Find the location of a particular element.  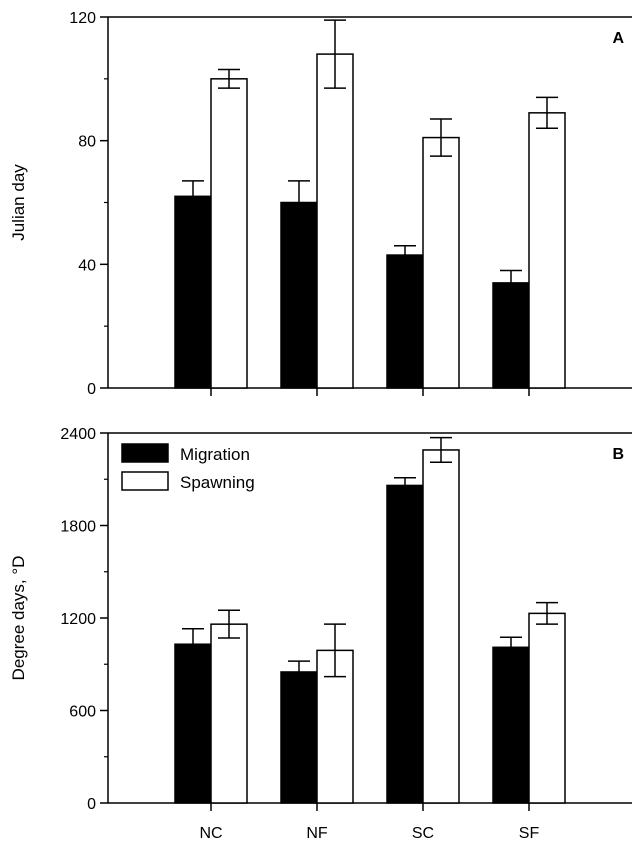

panel-letter: B is located at coordinates (618, 454).